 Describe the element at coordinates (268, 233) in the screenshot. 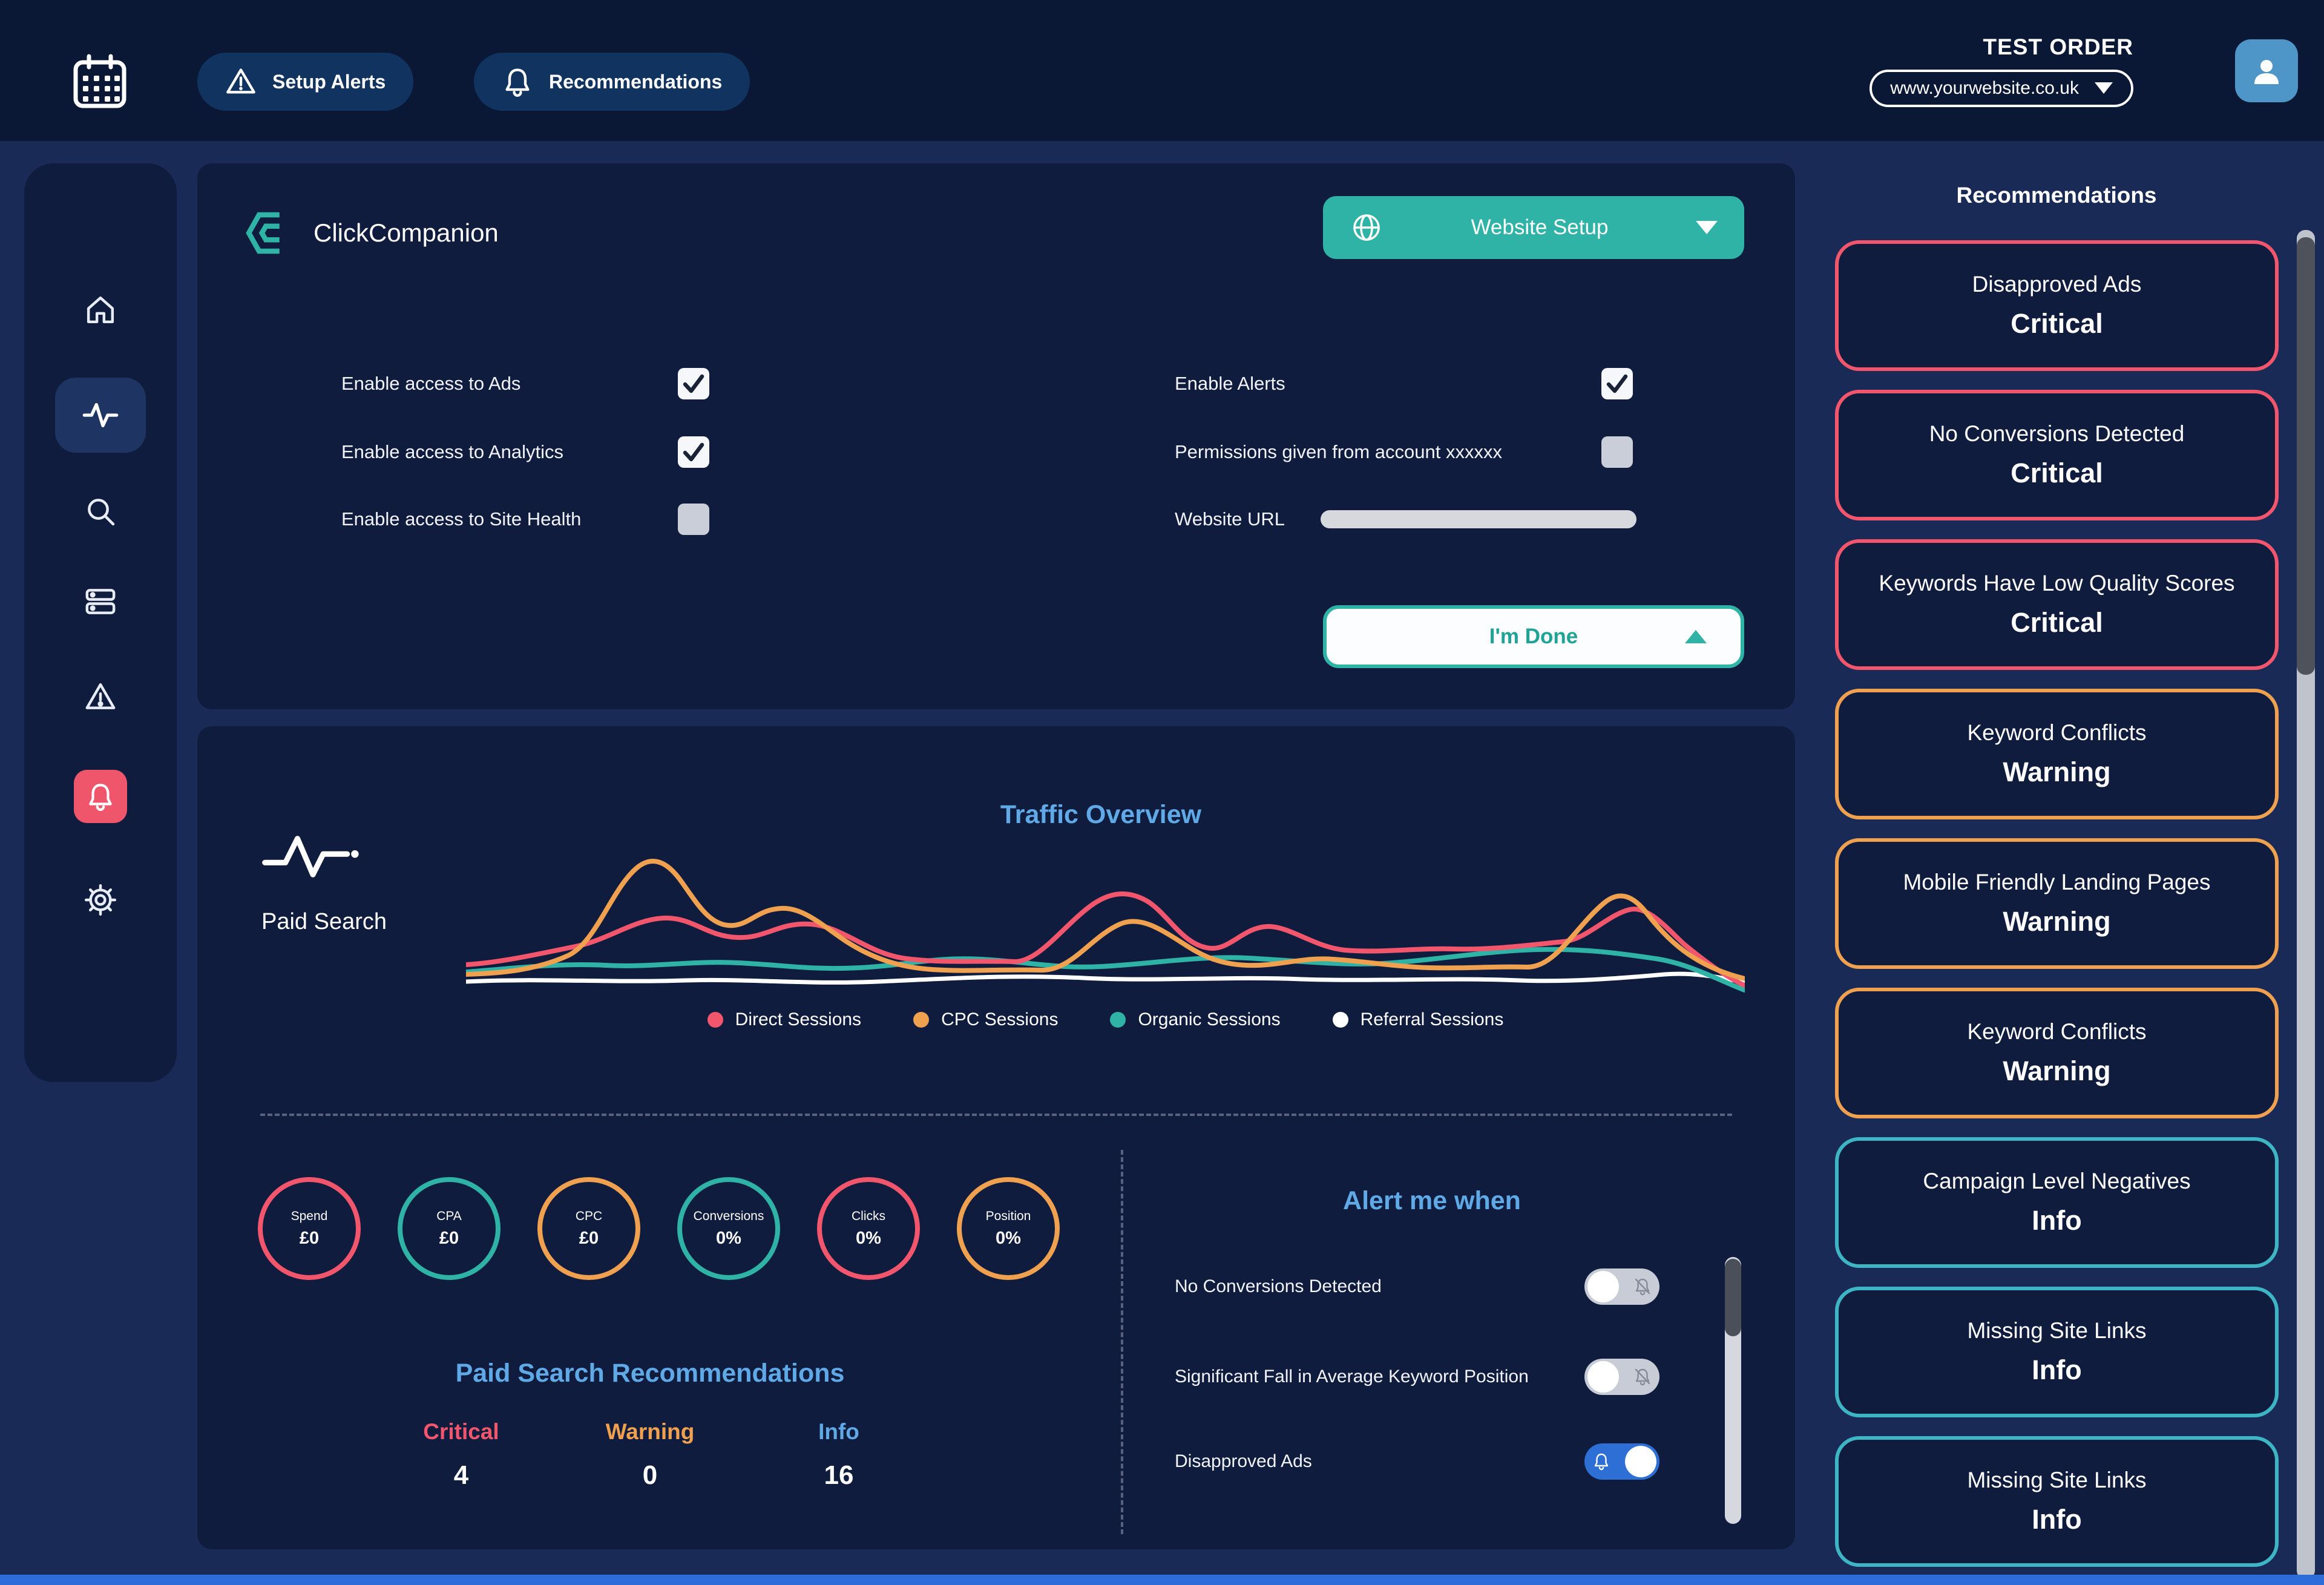

I see `clickcompanion-logo-icon` at that location.